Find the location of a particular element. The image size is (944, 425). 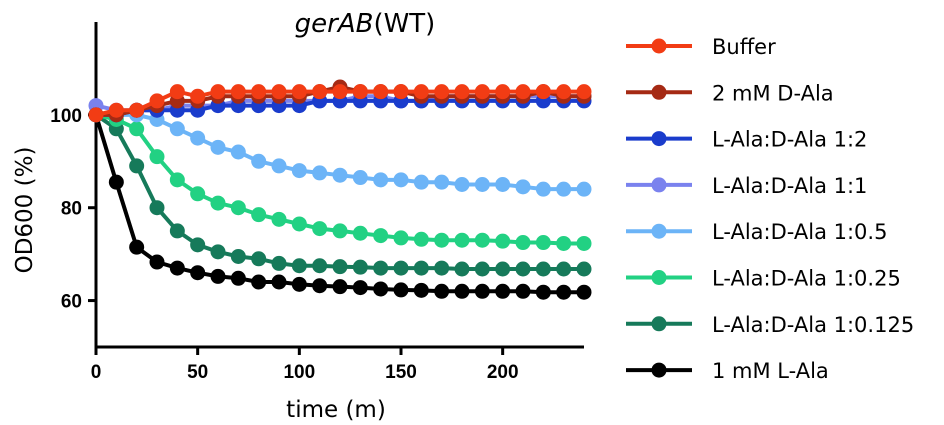

legend-label: L-Ala:D-Ala 1:0.125 is located at coordinates (813, 325).